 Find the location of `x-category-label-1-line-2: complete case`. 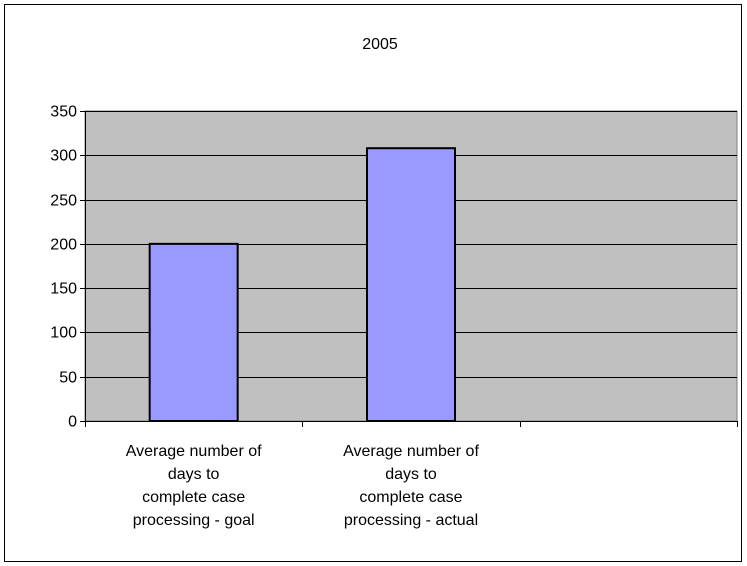

x-category-label-1-line-2: complete case is located at coordinates (410, 497).